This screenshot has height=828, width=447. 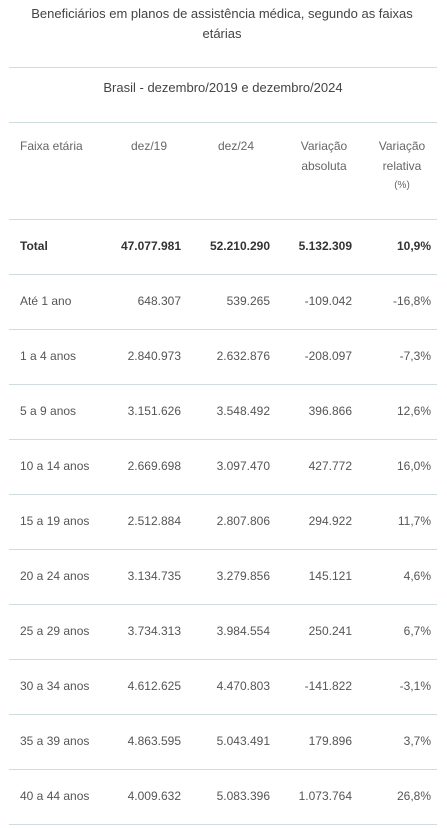 I want to click on dez24-cell: 52.210.290, so click(x=239, y=246).